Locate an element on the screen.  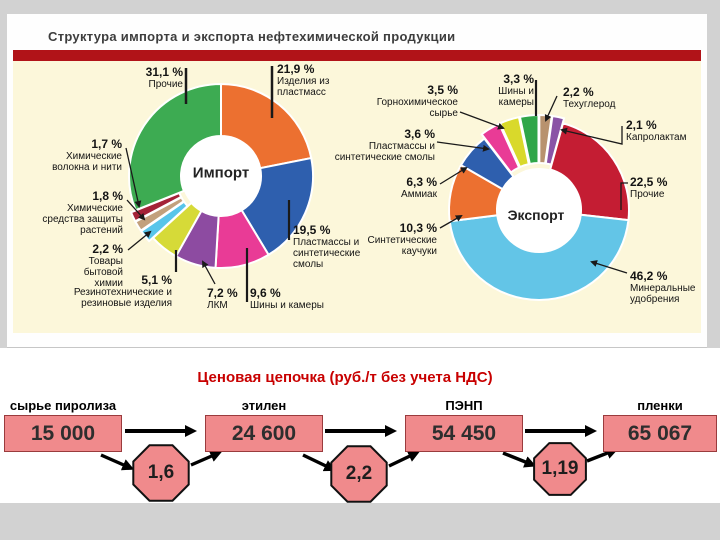
pie-label: 10,3 % Синтетические каучуки is located at coordinates (395, 239).